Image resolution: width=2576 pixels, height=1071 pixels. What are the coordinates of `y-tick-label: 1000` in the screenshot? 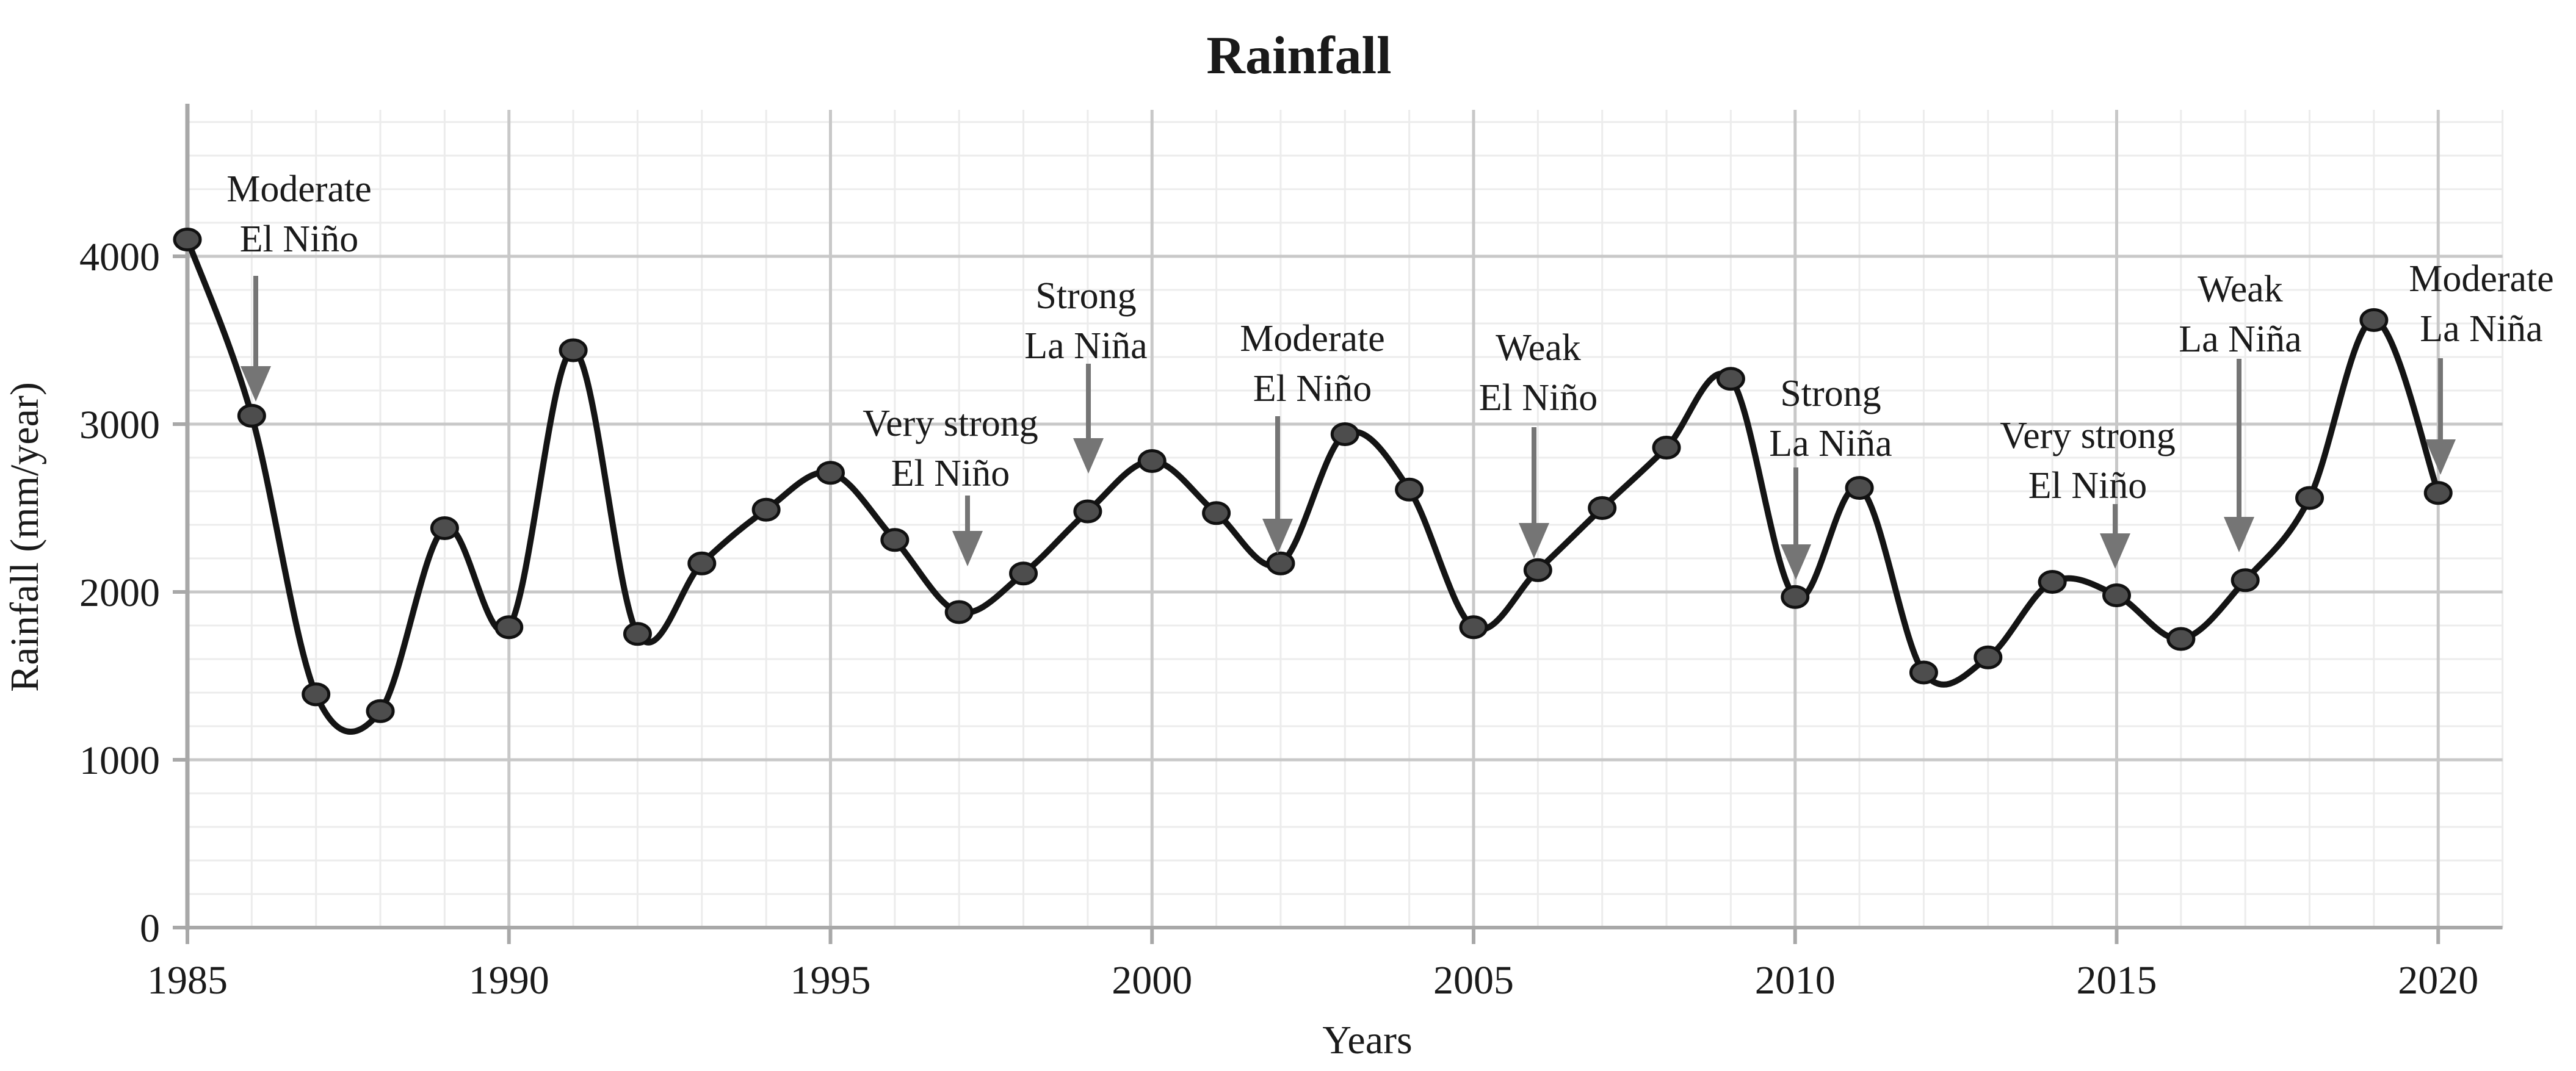 It's located at (119, 761).